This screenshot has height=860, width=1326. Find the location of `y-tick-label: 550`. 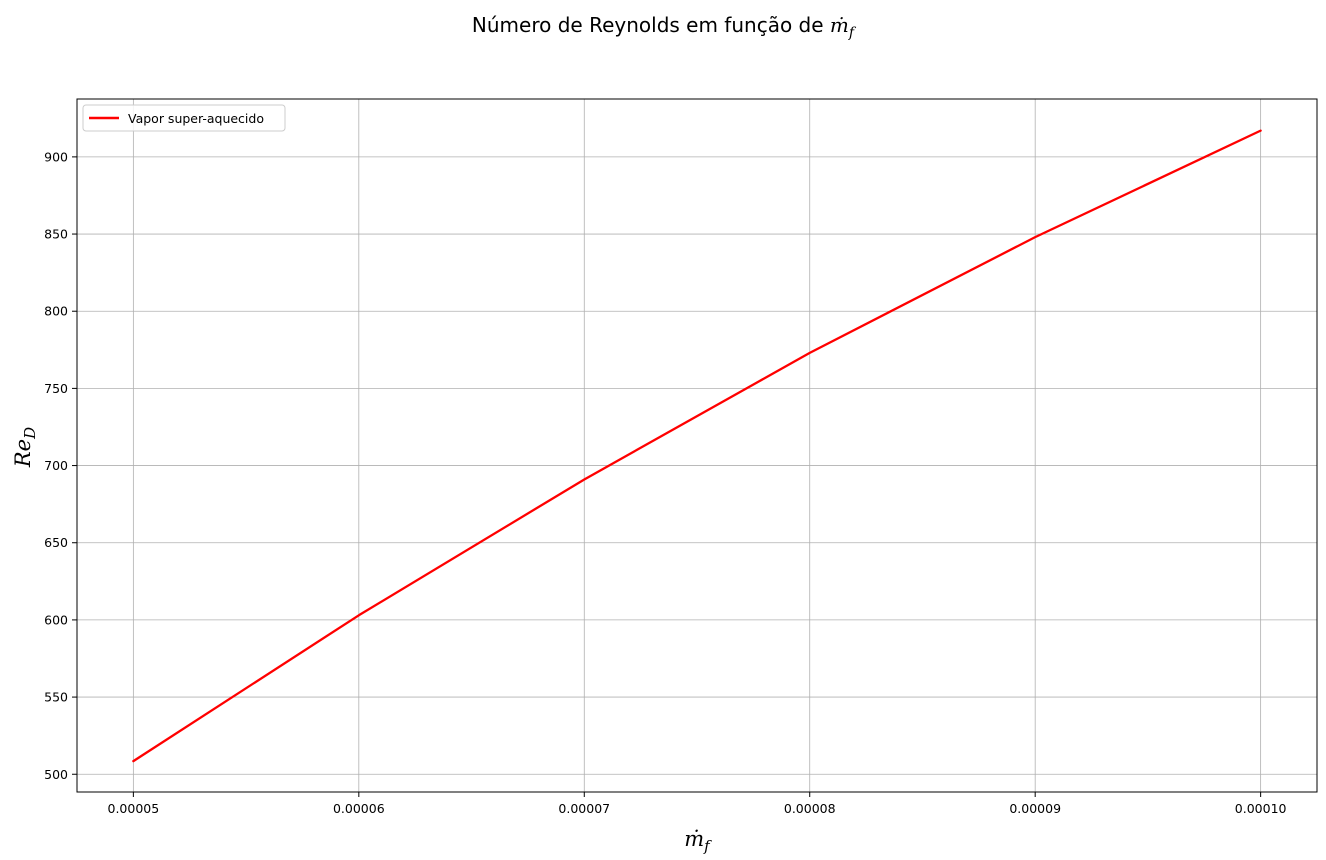

y-tick-label: 550 is located at coordinates (56, 697).